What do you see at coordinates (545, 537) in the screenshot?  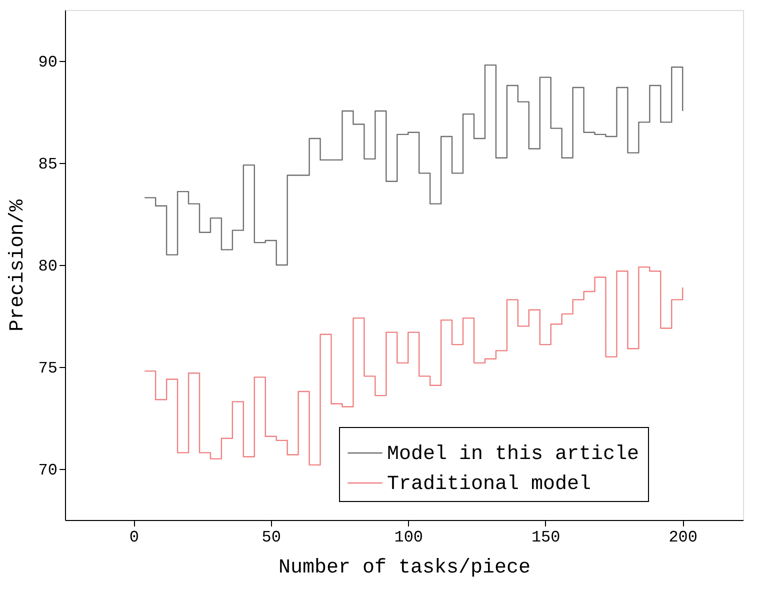 I see `x-tick-label: 150` at bounding box center [545, 537].